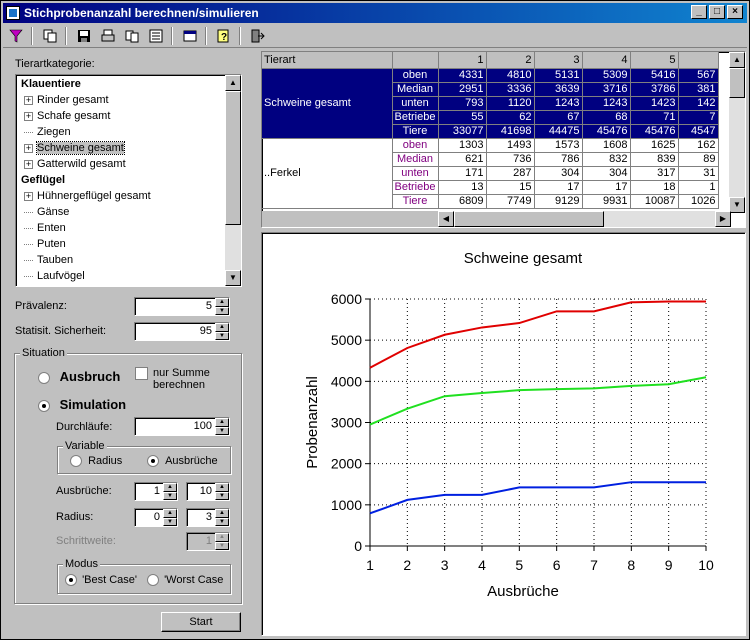  I want to click on radius-to-value: 3, so click(208, 517).